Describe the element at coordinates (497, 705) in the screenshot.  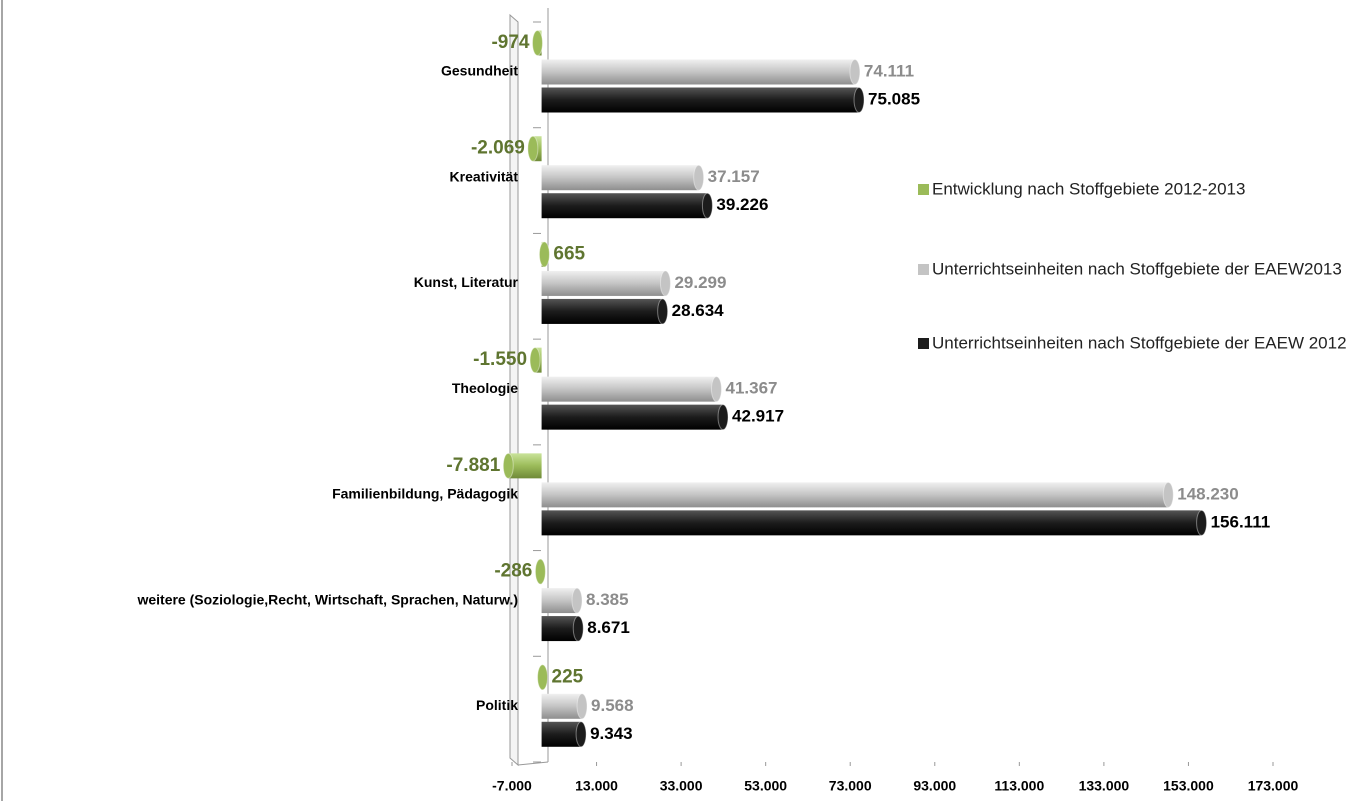
I see `category-label: Politik` at that location.